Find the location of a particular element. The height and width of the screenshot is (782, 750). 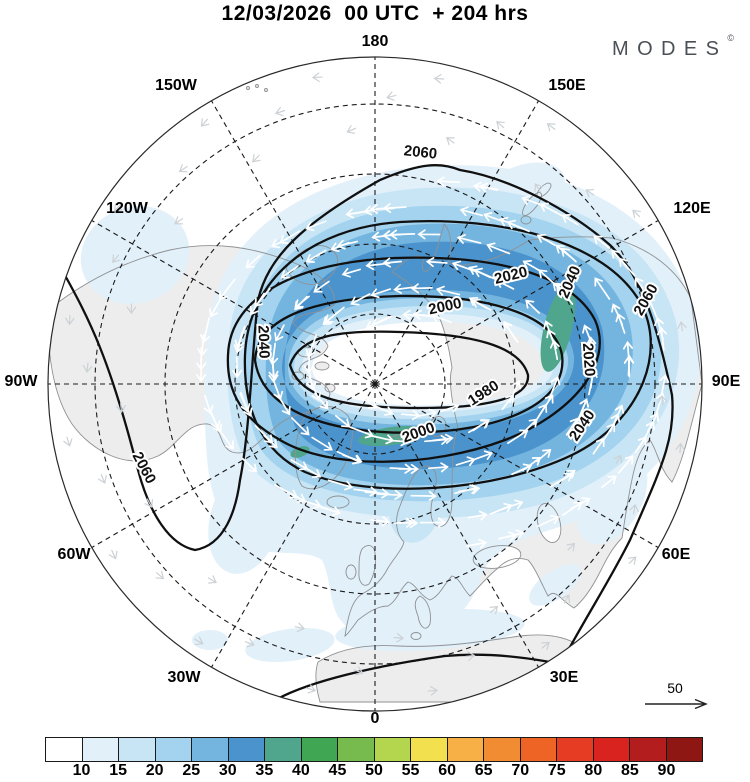

landmass-sicily is located at coordinates (416, 636).